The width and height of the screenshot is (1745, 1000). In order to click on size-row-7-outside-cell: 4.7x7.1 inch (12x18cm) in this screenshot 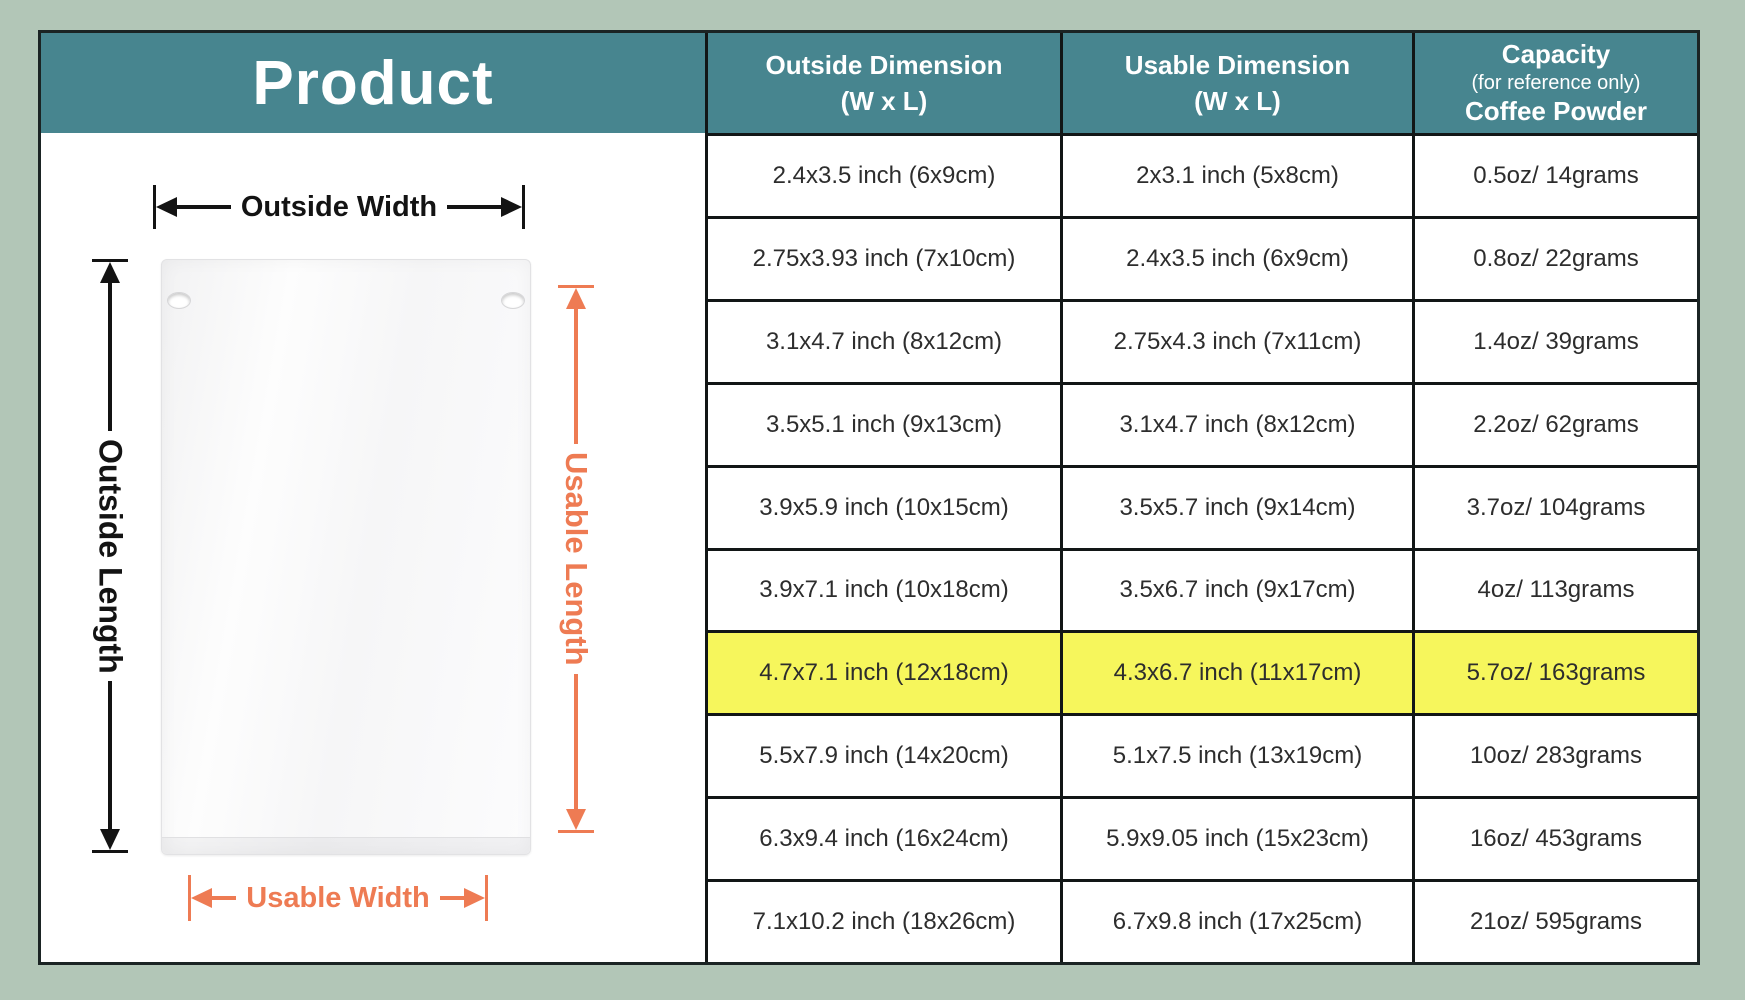, I will do `click(884, 673)`.